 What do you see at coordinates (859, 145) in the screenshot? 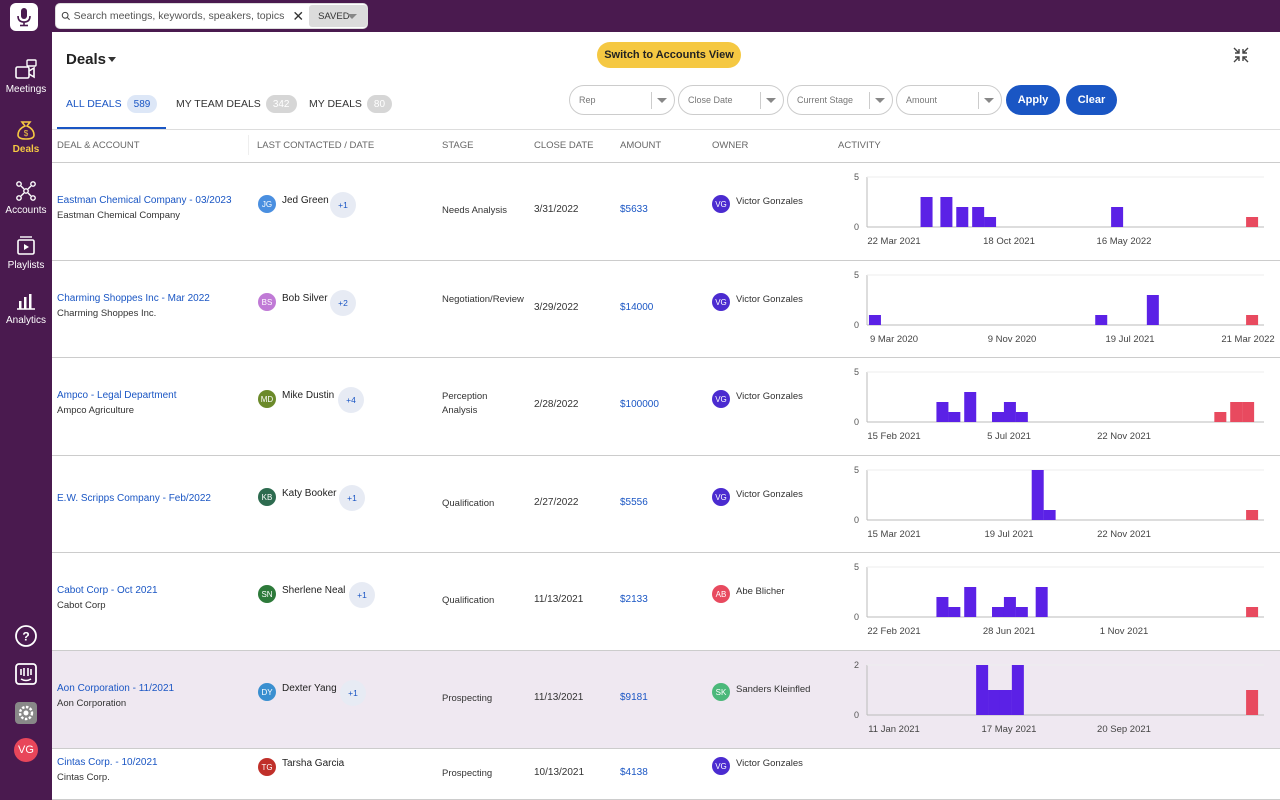
I see `column-header-activity: ACTIVITY` at bounding box center [859, 145].